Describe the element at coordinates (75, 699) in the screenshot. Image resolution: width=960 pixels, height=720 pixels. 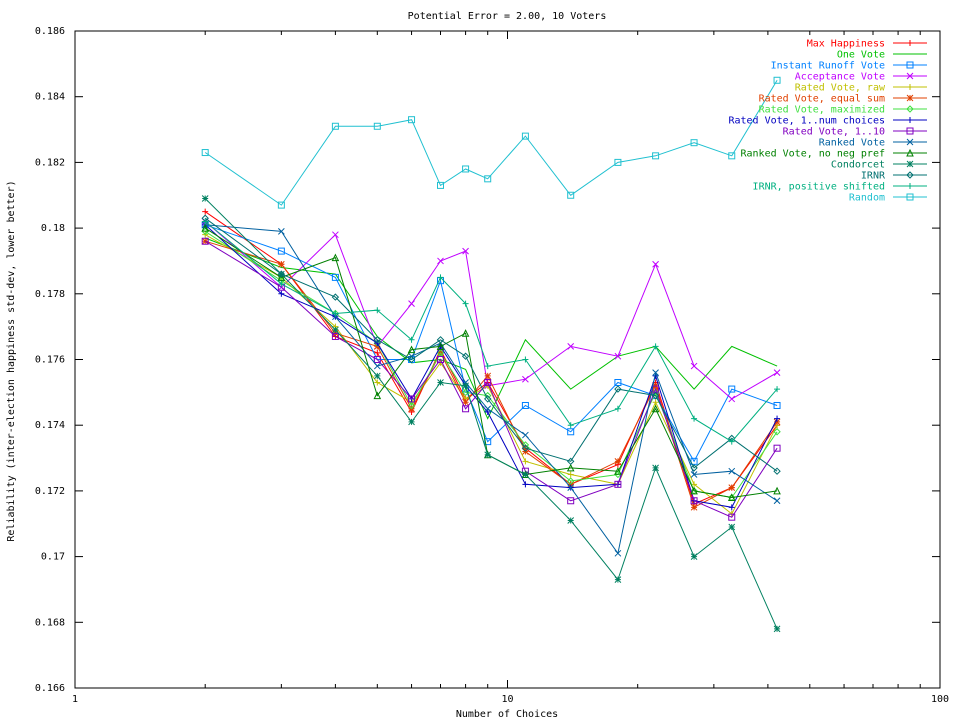
I see `x-tick-label: 1` at that location.